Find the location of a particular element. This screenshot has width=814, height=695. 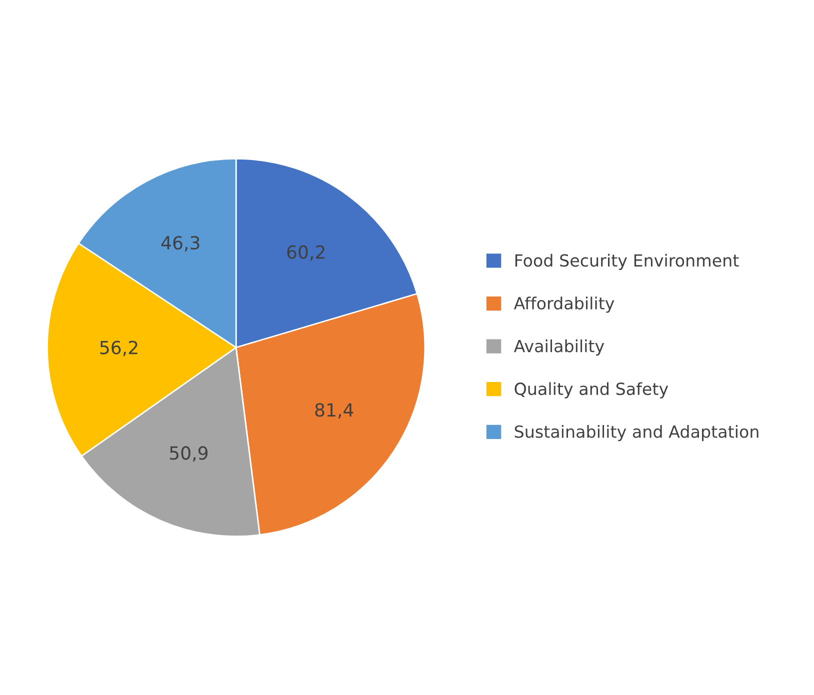

data-label: 60,2 is located at coordinates (305, 253).